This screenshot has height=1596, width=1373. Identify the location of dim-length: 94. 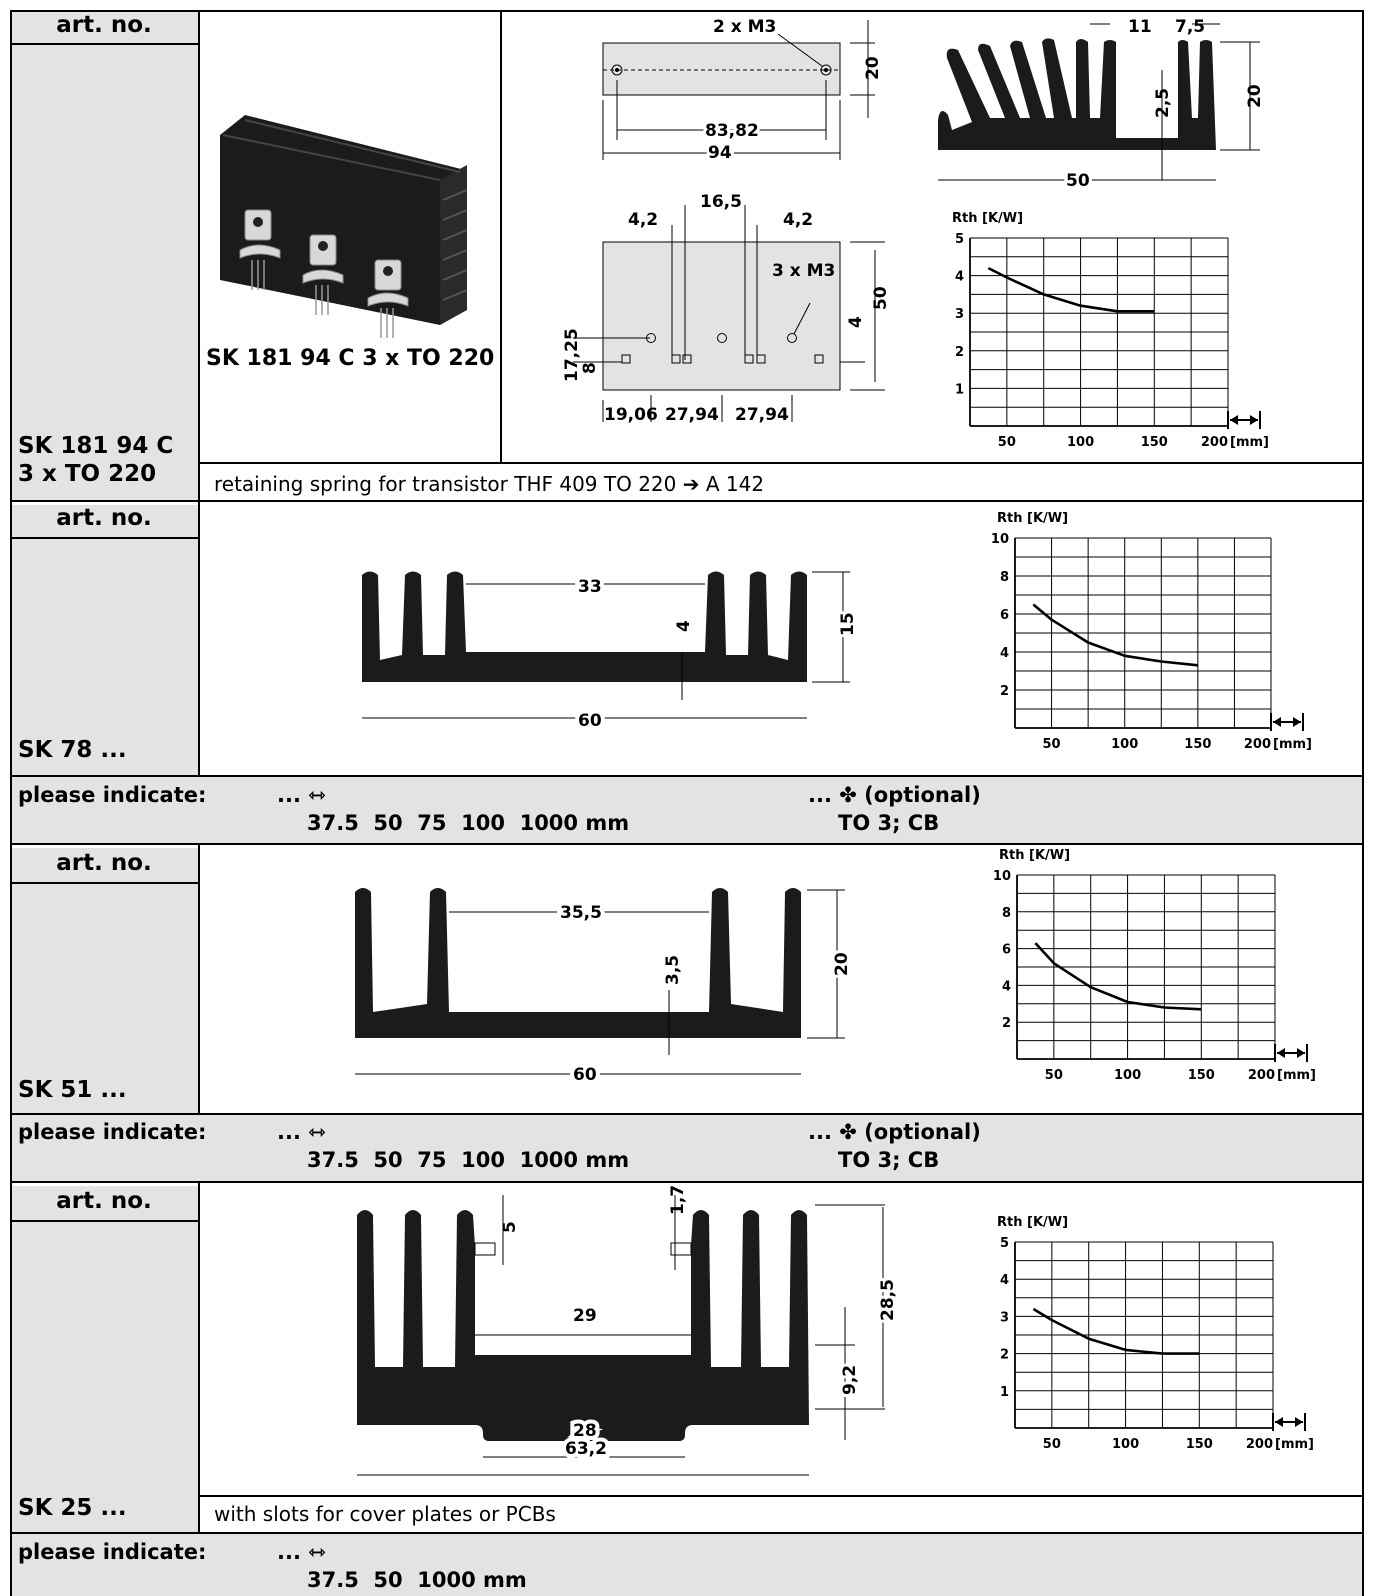
(720, 153).